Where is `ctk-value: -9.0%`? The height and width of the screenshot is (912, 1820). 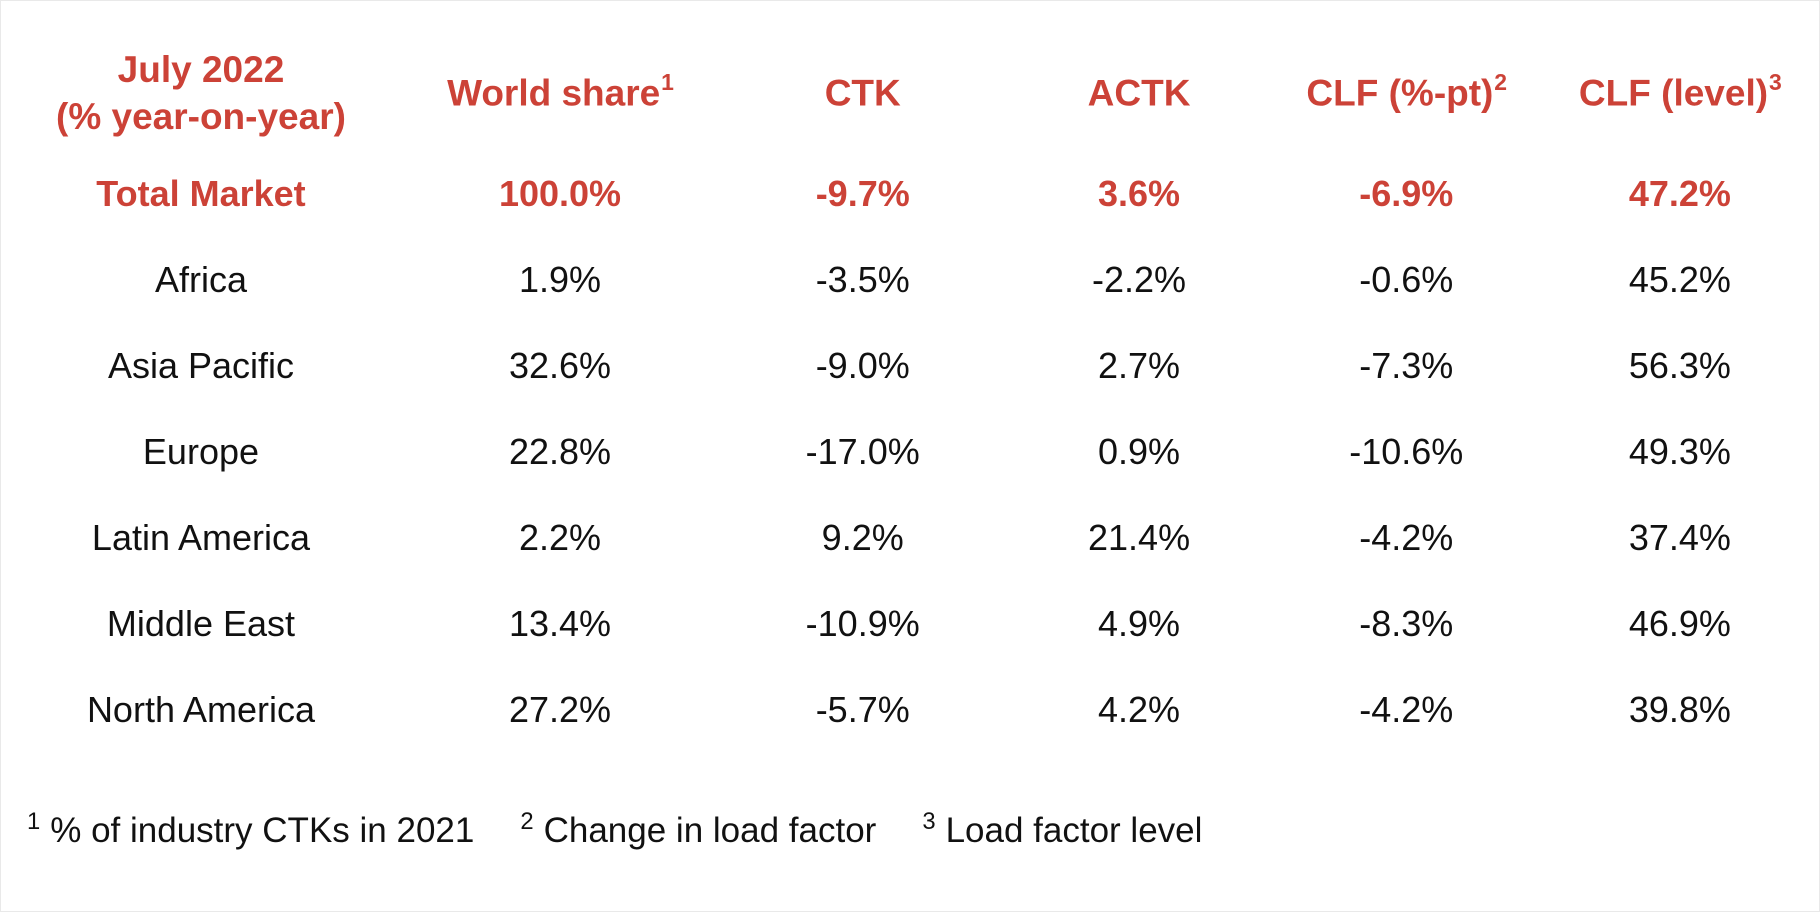
ctk-value: -9.0% is located at coordinates (862, 365).